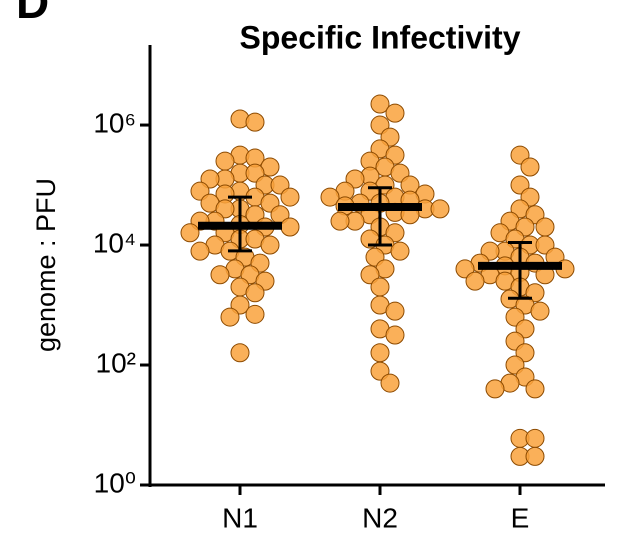 The height and width of the screenshot is (539, 627). Describe the element at coordinates (240, 517) in the screenshot. I see `x-tick-label: N1` at that location.